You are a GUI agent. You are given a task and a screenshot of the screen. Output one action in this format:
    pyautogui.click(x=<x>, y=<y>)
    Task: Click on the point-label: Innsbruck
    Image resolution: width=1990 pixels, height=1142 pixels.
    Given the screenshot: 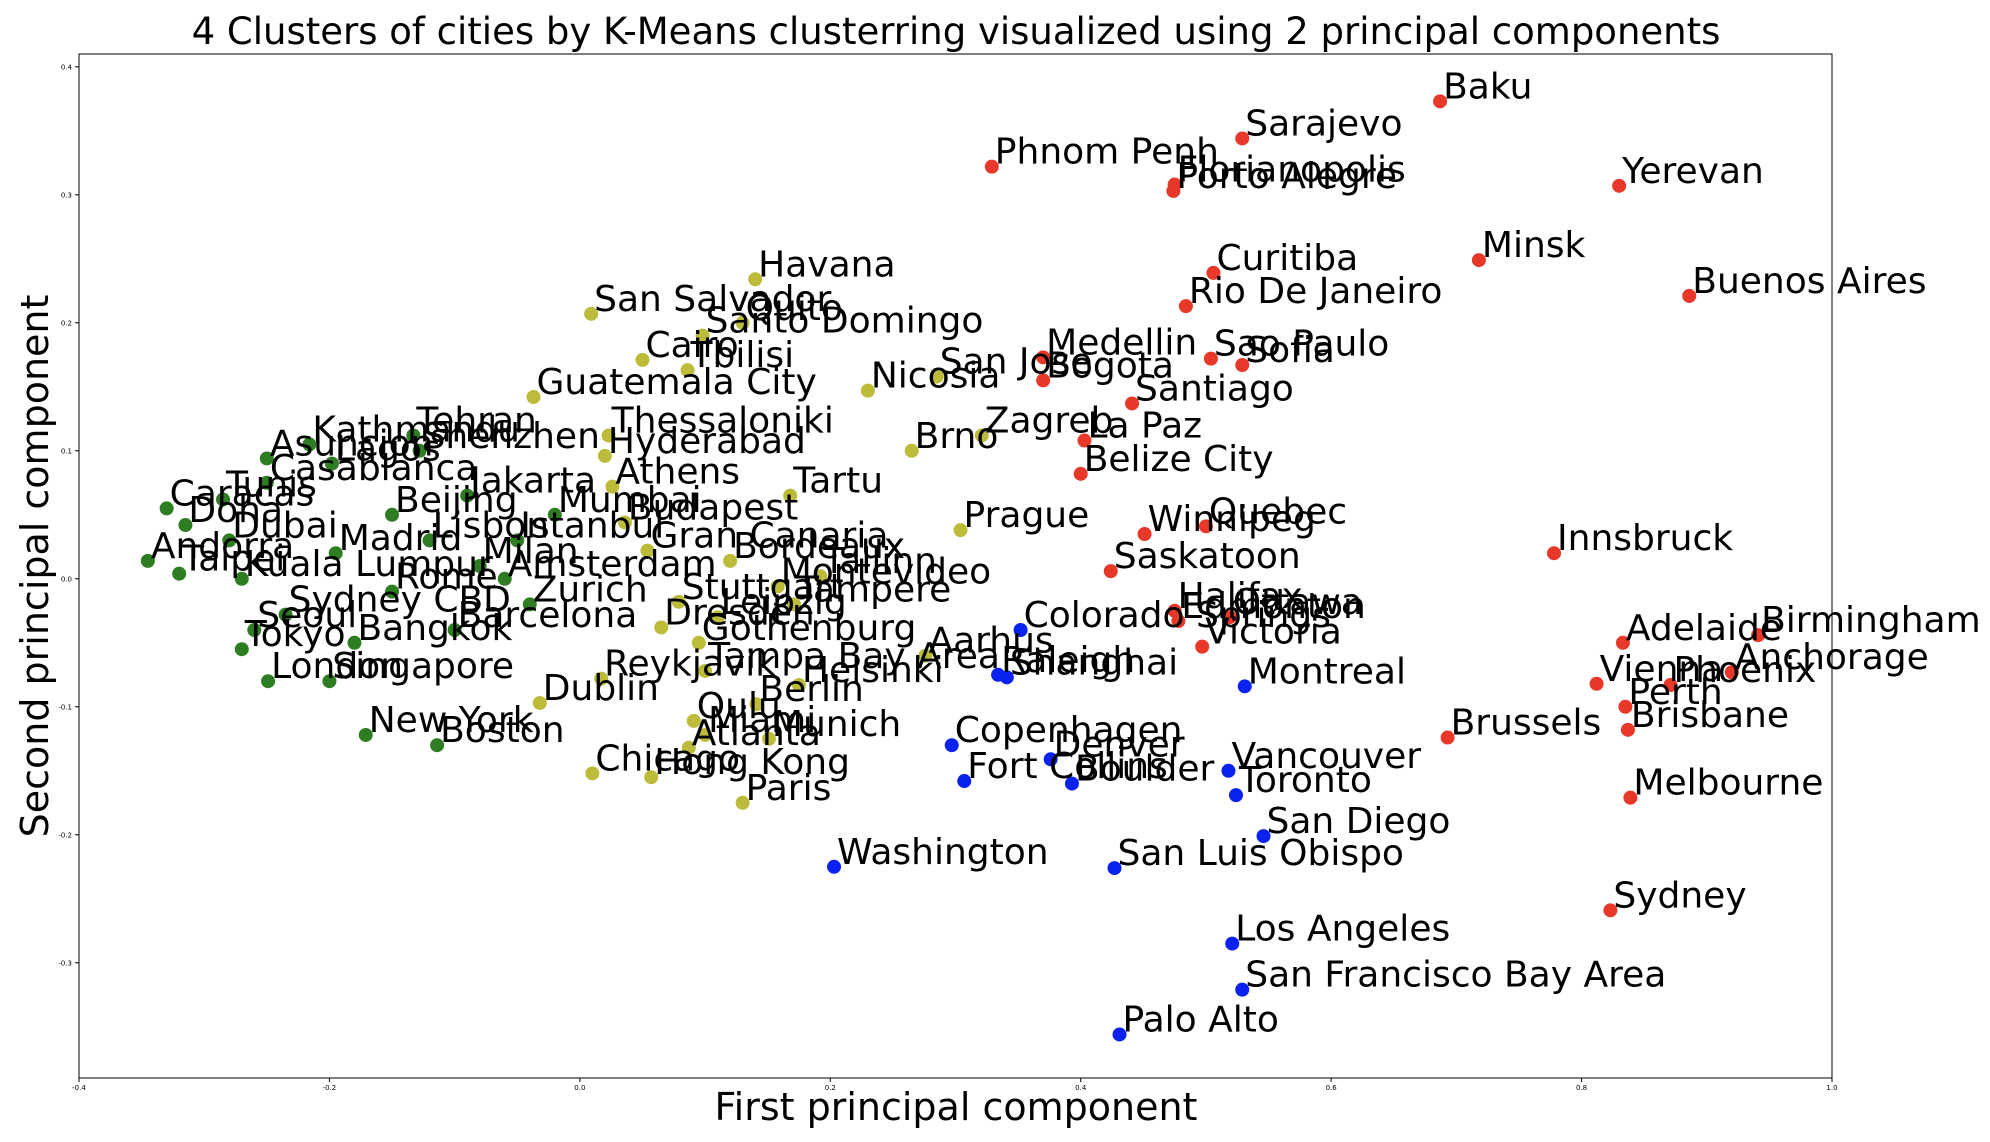 What is the action you would take?
    pyautogui.click(x=1645, y=538)
    